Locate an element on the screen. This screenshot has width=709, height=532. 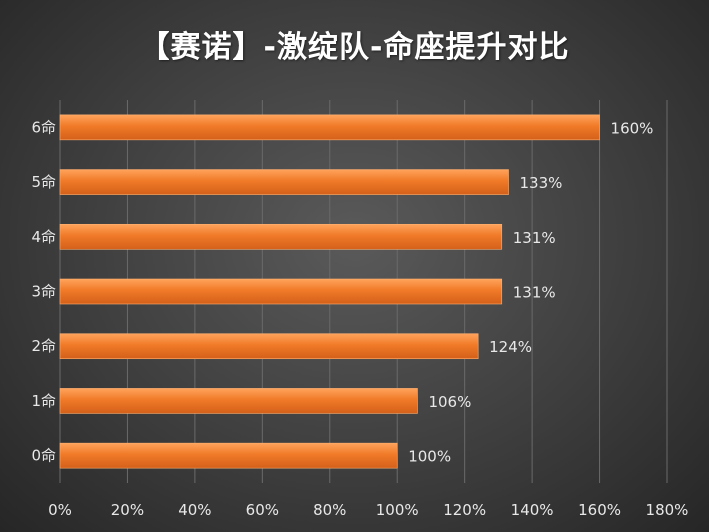
data-label: 106% is located at coordinates (449, 402).